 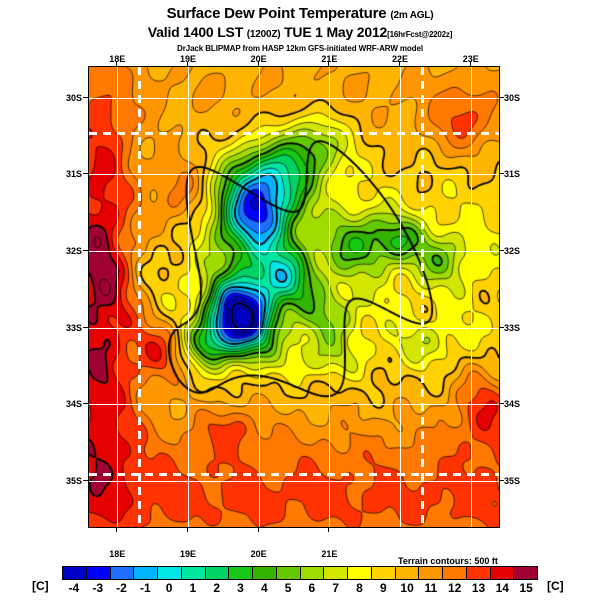 I want to click on colorbar-tick: 12, so click(x=455, y=588).